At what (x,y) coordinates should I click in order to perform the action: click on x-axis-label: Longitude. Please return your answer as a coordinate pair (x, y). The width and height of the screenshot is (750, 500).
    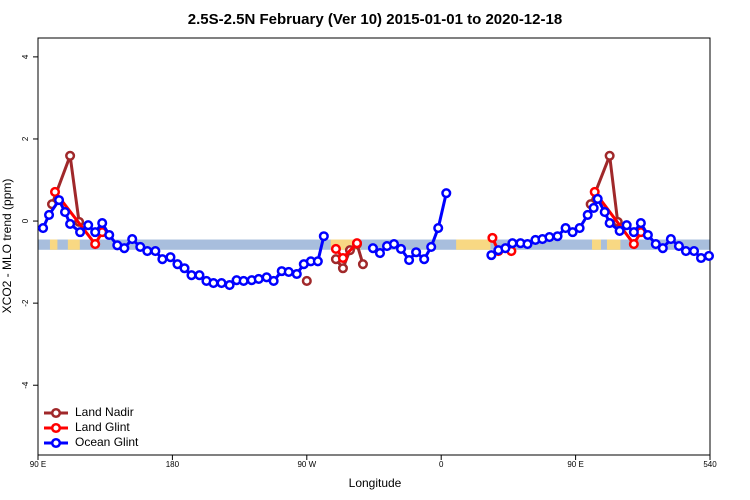
    Looking at the image, I should click on (375, 483).